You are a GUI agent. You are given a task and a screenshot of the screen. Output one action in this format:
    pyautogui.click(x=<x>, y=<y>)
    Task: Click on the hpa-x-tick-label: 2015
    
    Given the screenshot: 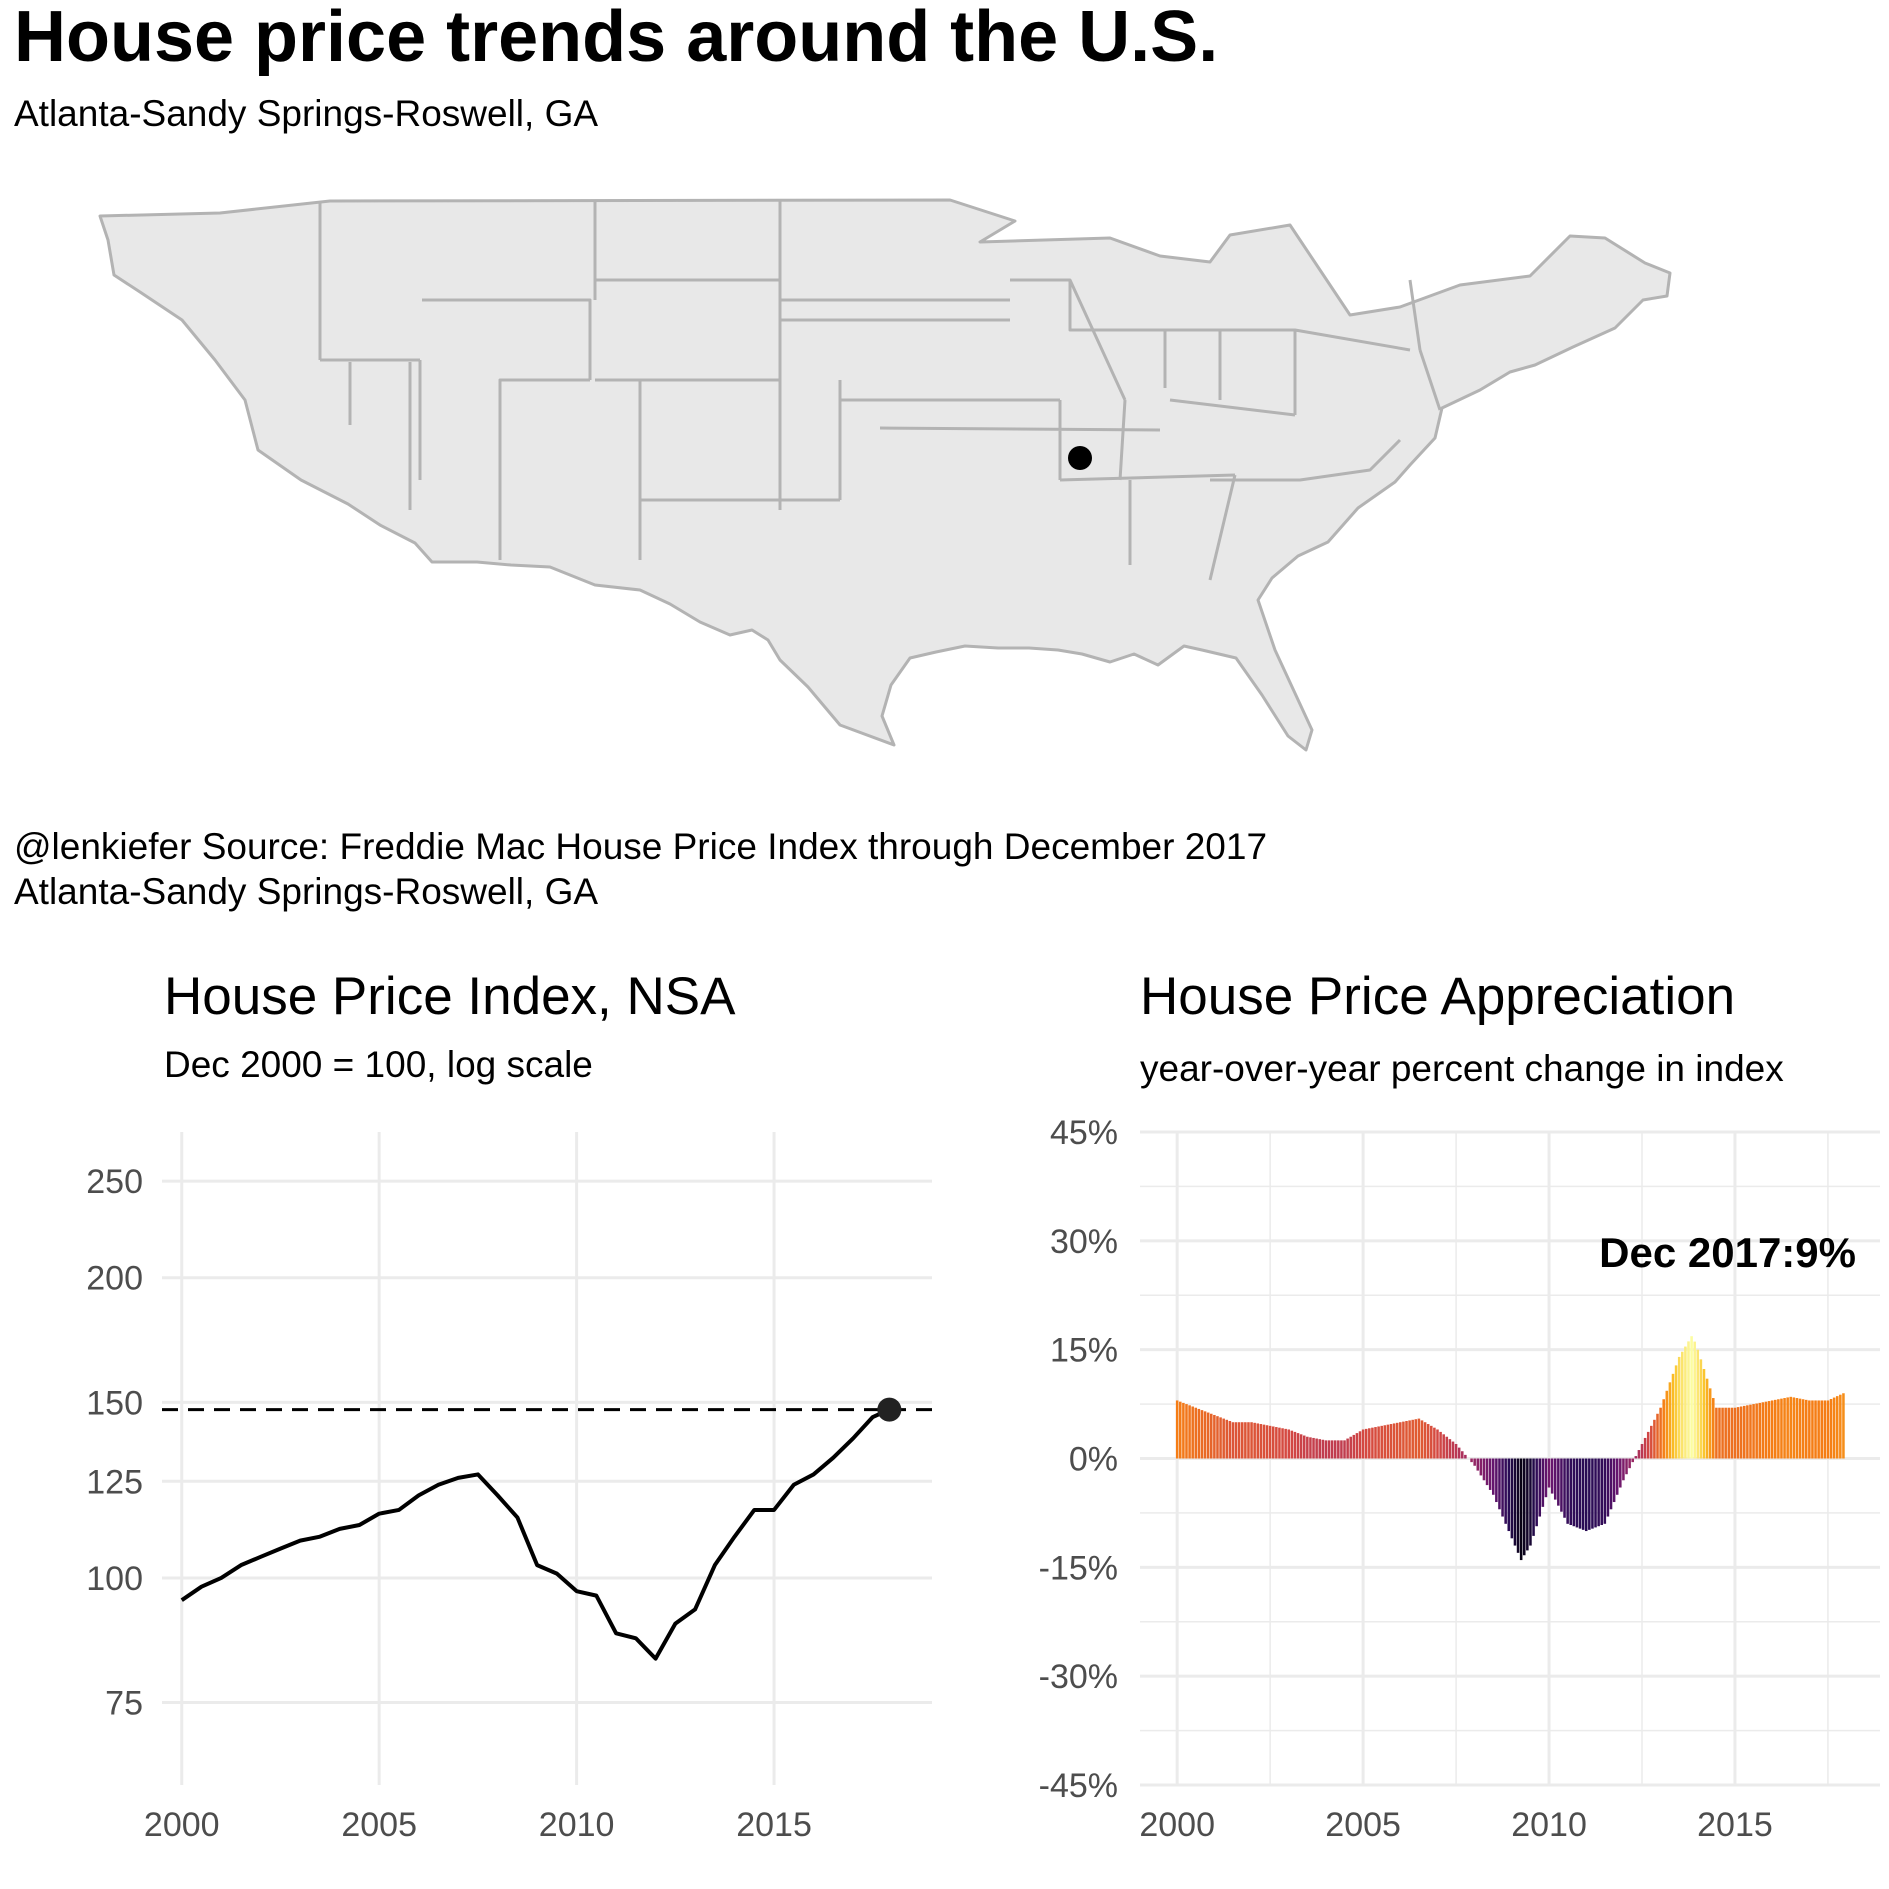 What is the action you would take?
    pyautogui.click(x=1735, y=1825)
    